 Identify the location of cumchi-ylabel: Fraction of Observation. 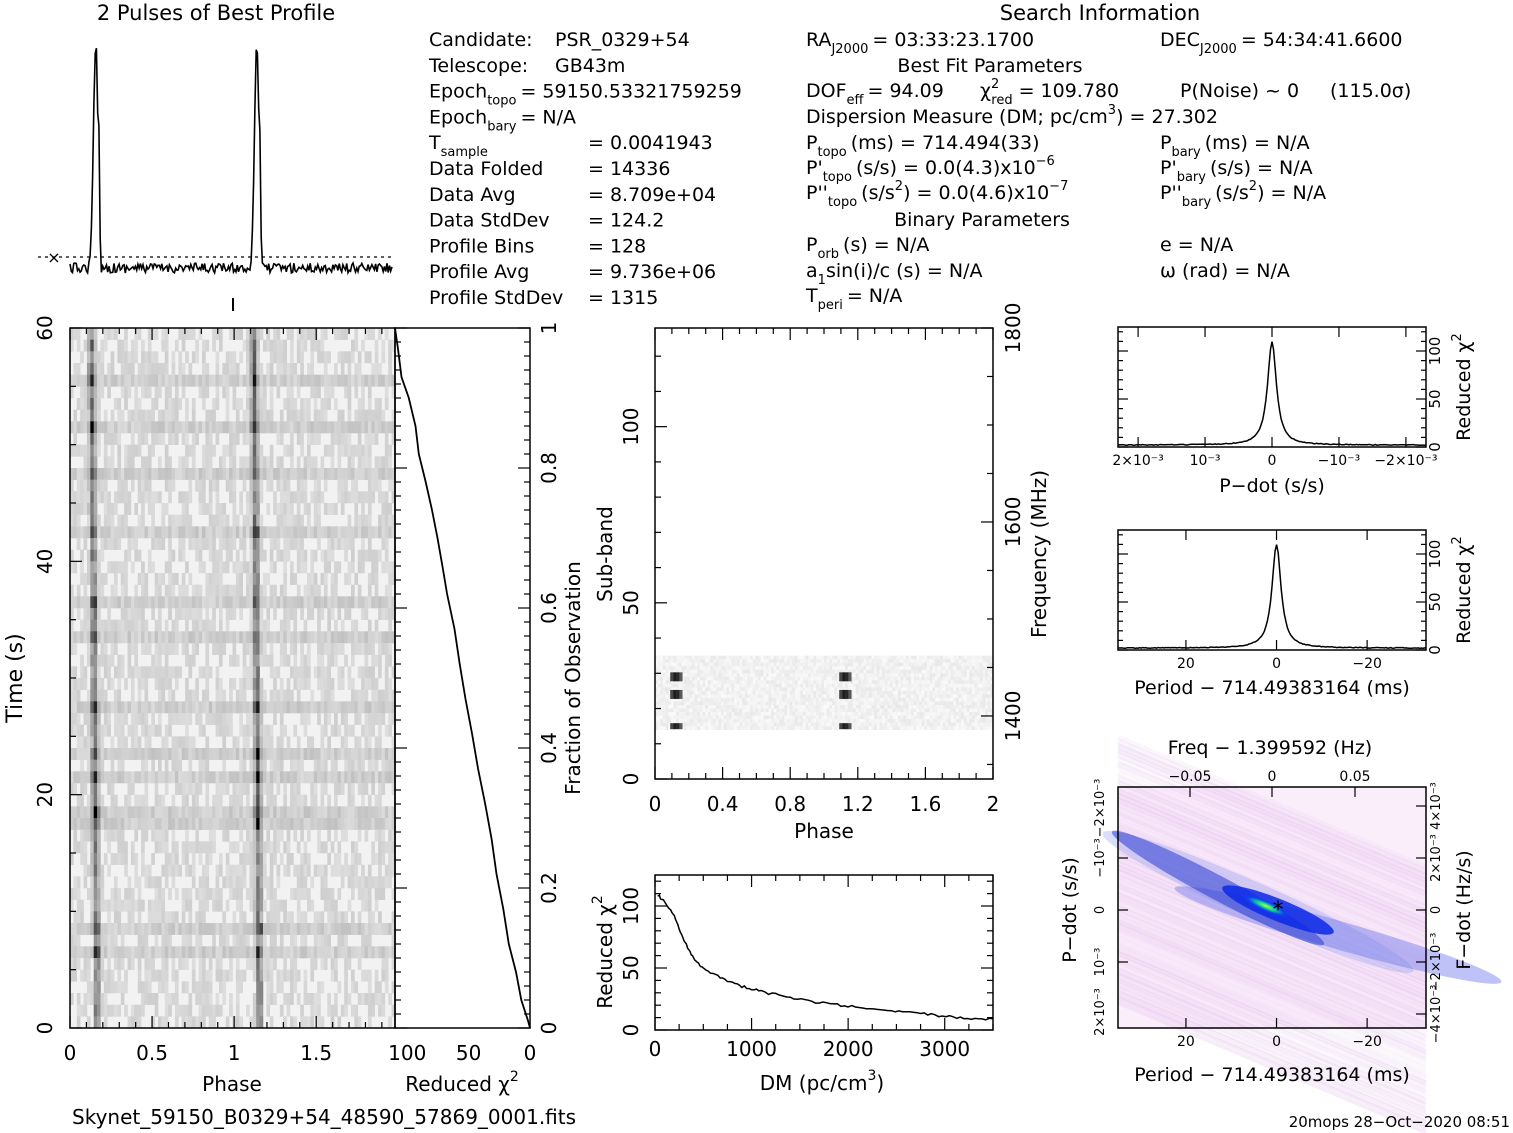
(573, 678).